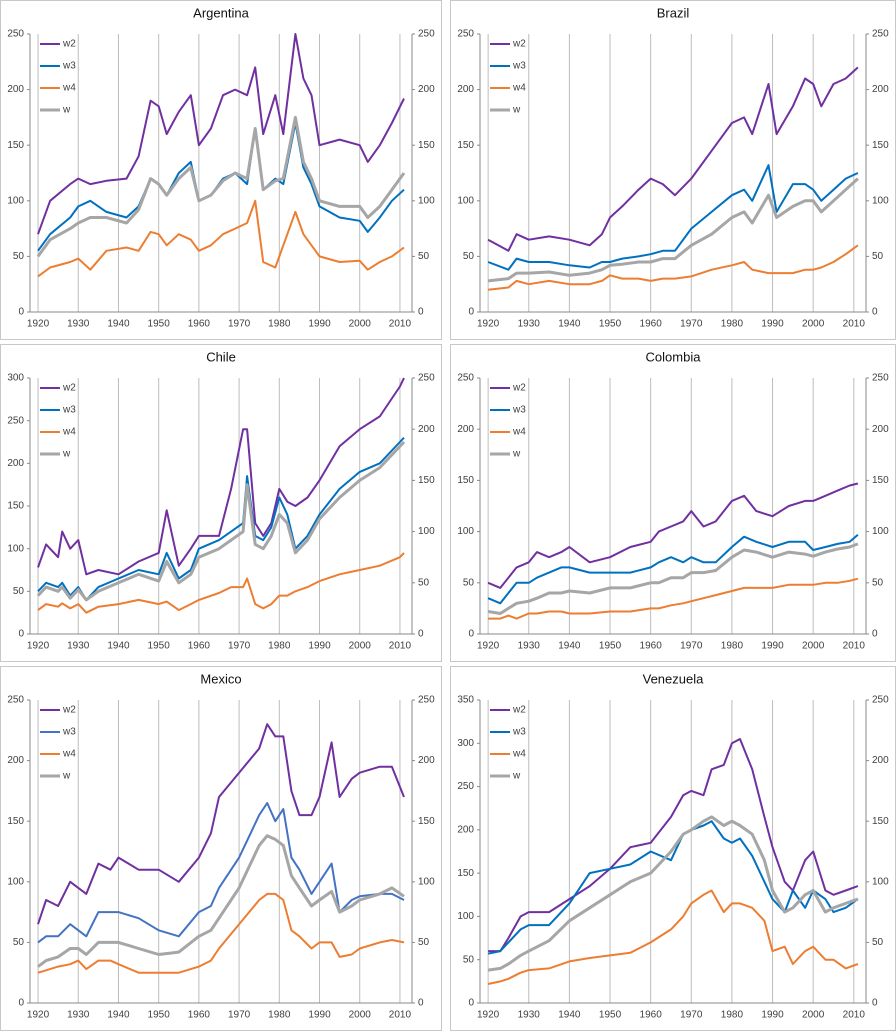 The width and height of the screenshot is (896, 1031). I want to click on chart-title: Colombia, so click(674, 356).